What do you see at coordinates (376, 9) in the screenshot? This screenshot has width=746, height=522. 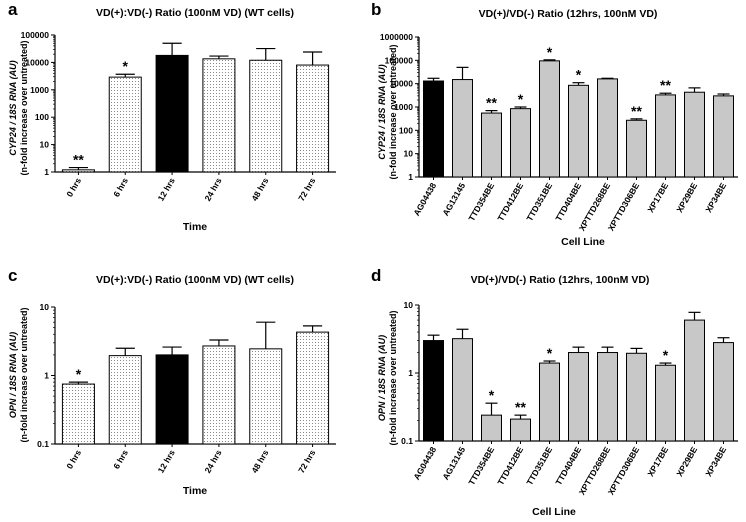 I see `panel-letter-b: b` at bounding box center [376, 9].